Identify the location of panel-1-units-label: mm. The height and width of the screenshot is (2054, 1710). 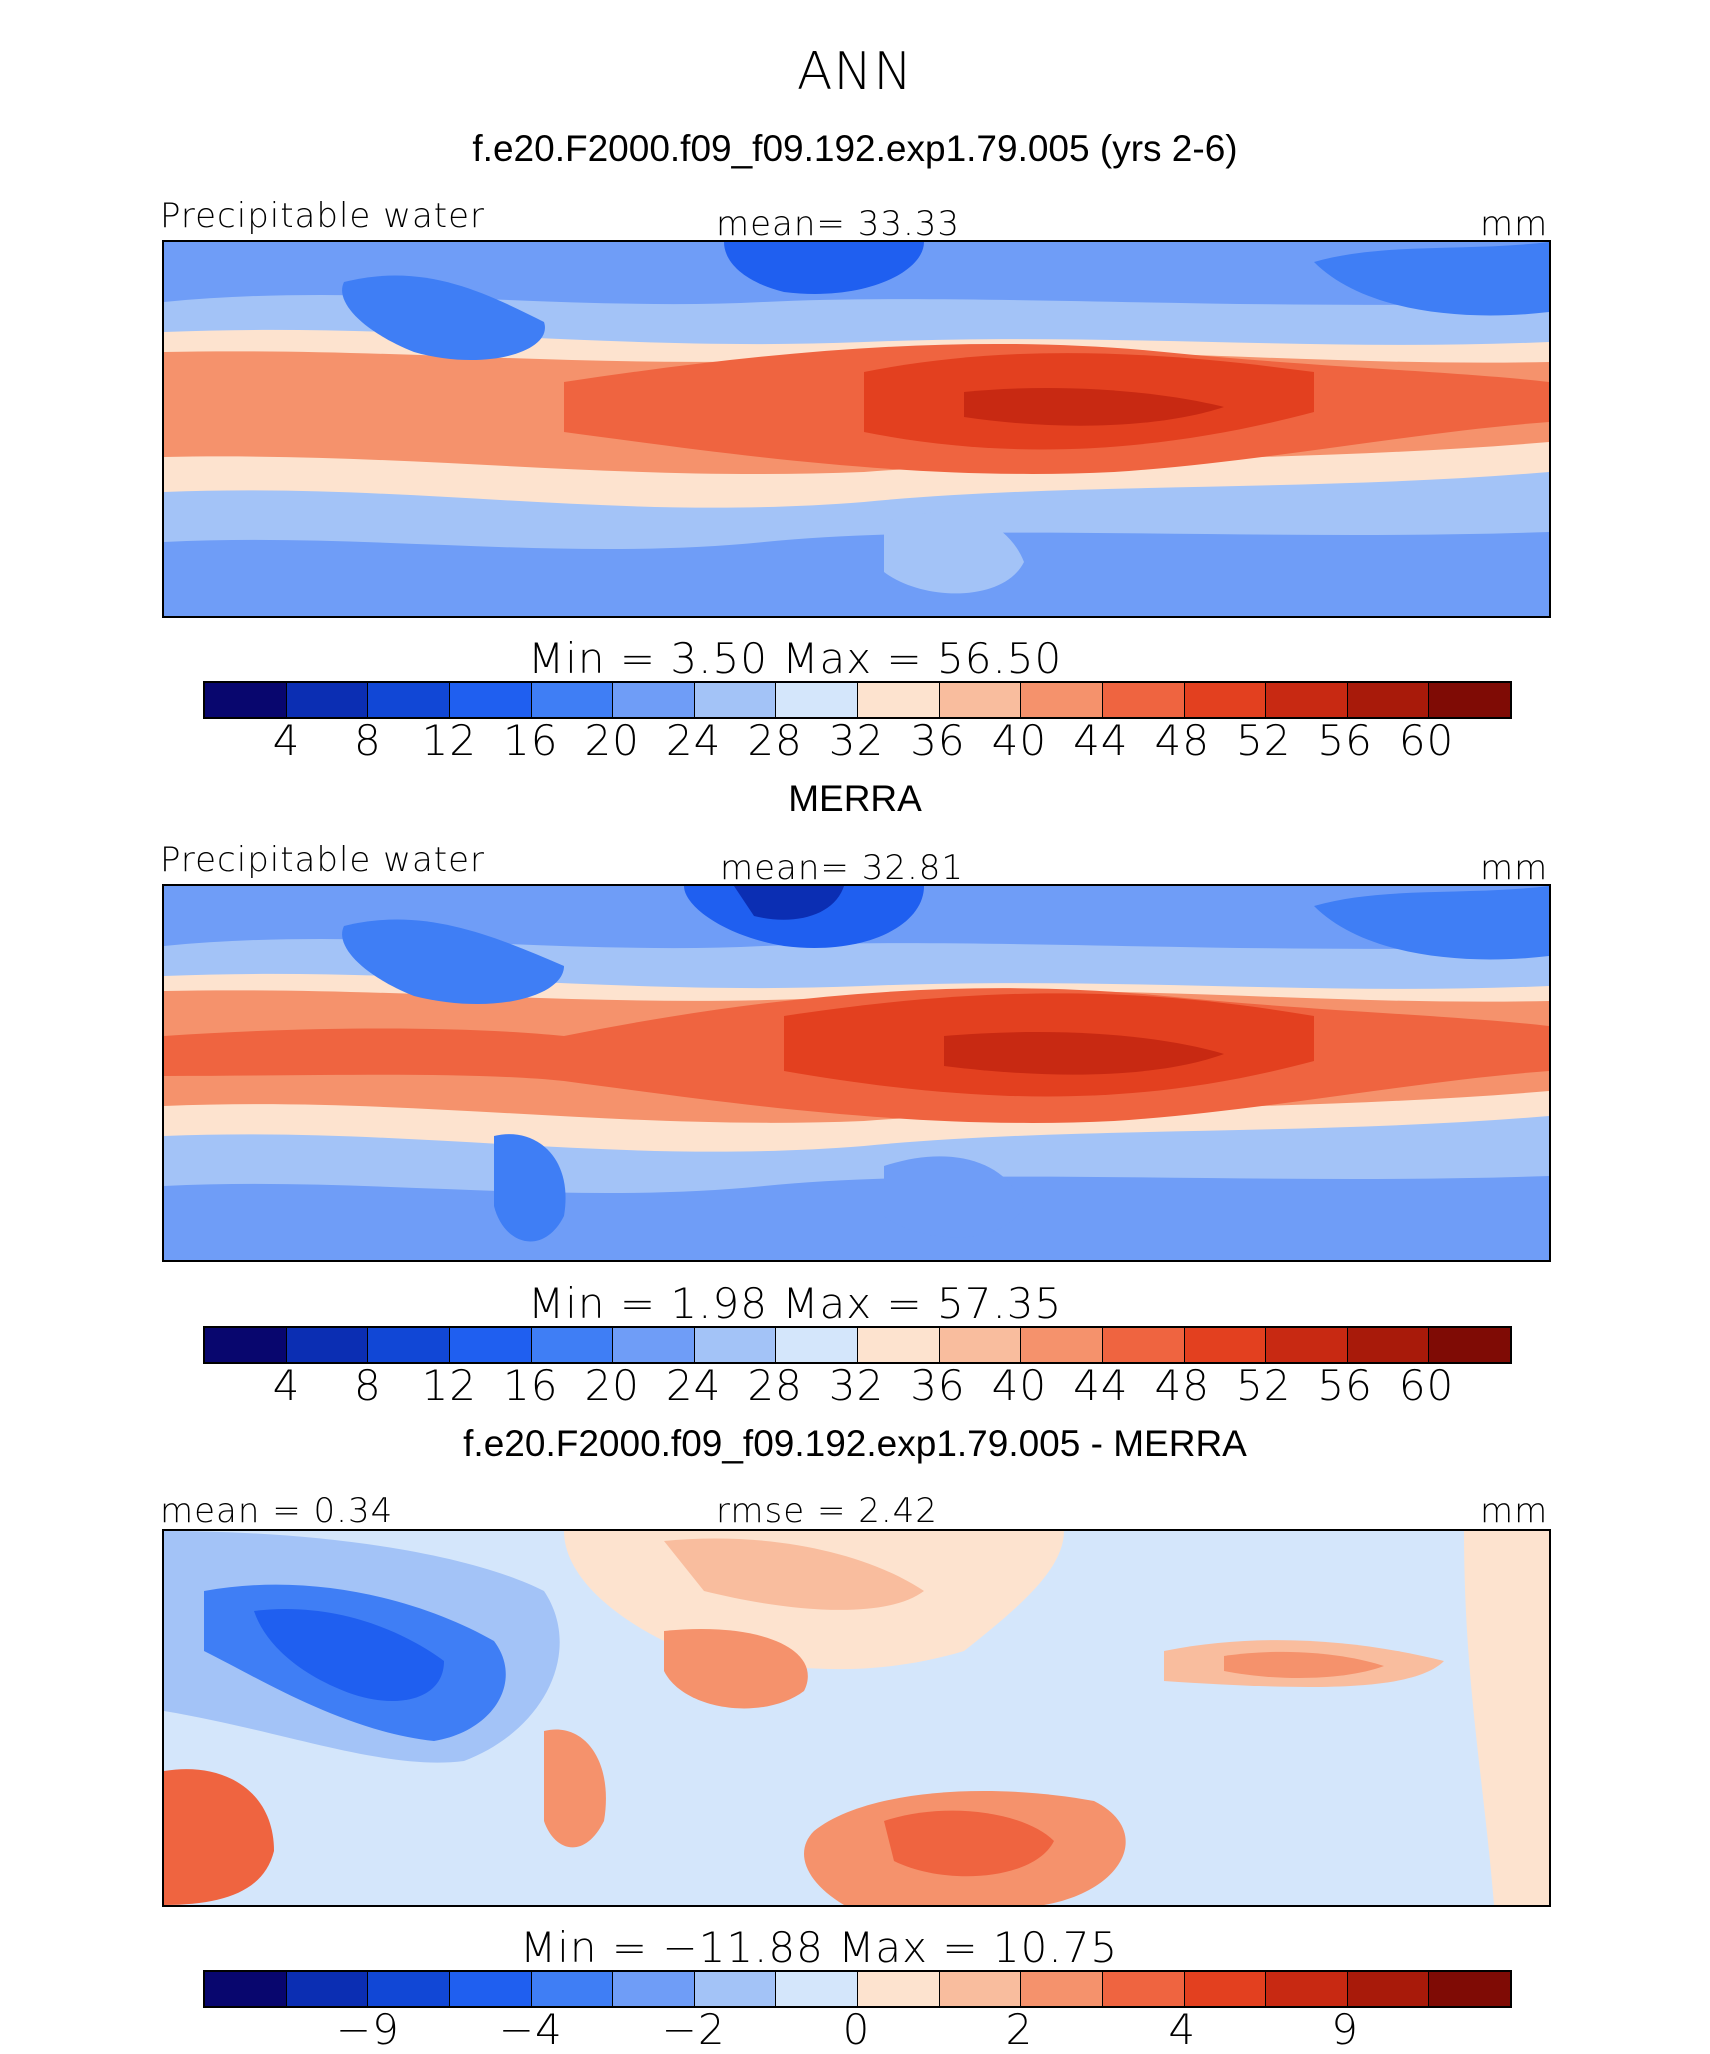
(1514, 224).